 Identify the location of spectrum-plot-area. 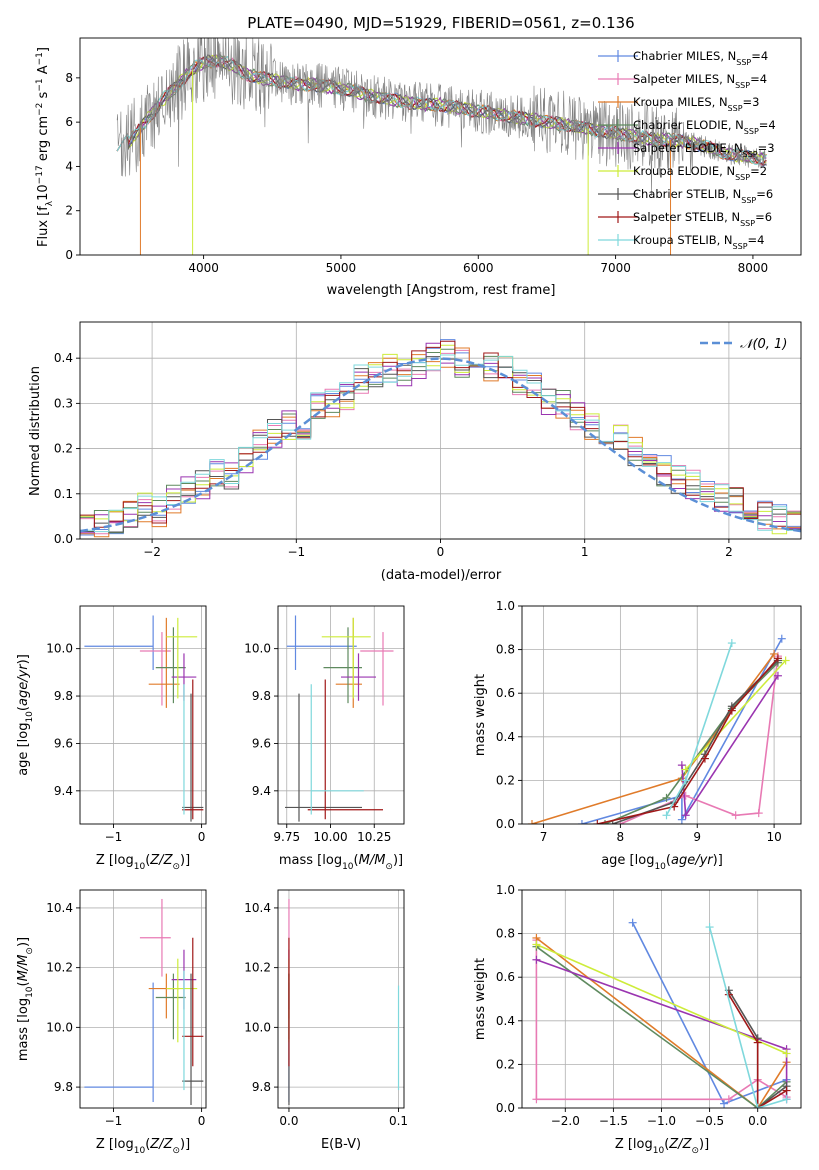
(441, 146).